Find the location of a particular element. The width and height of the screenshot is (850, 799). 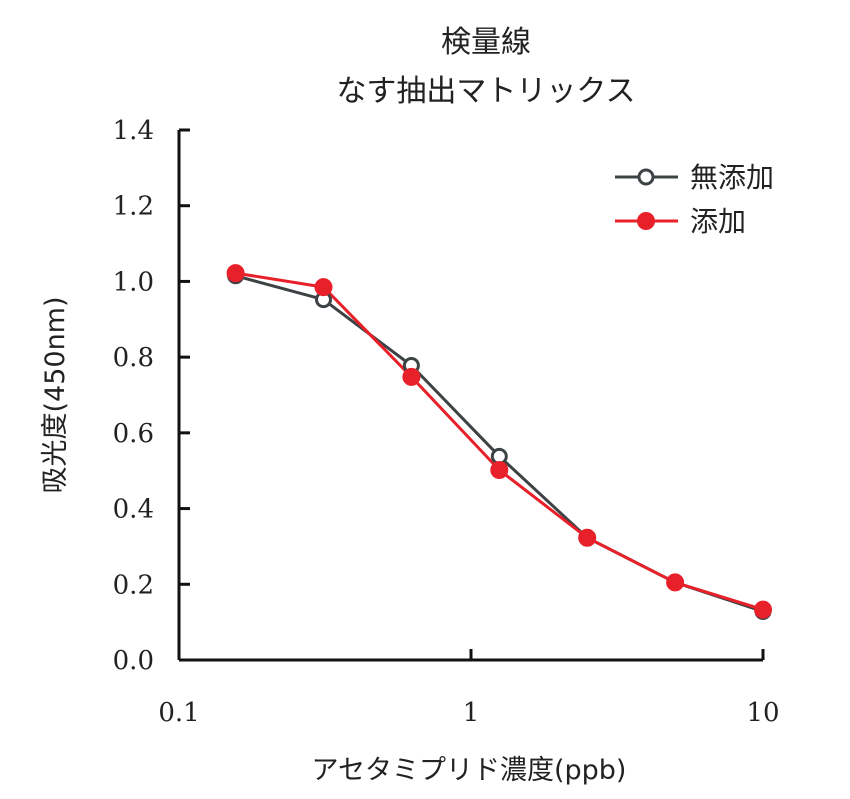

x-ticks: 0.1 1 10 is located at coordinates (469, 688).